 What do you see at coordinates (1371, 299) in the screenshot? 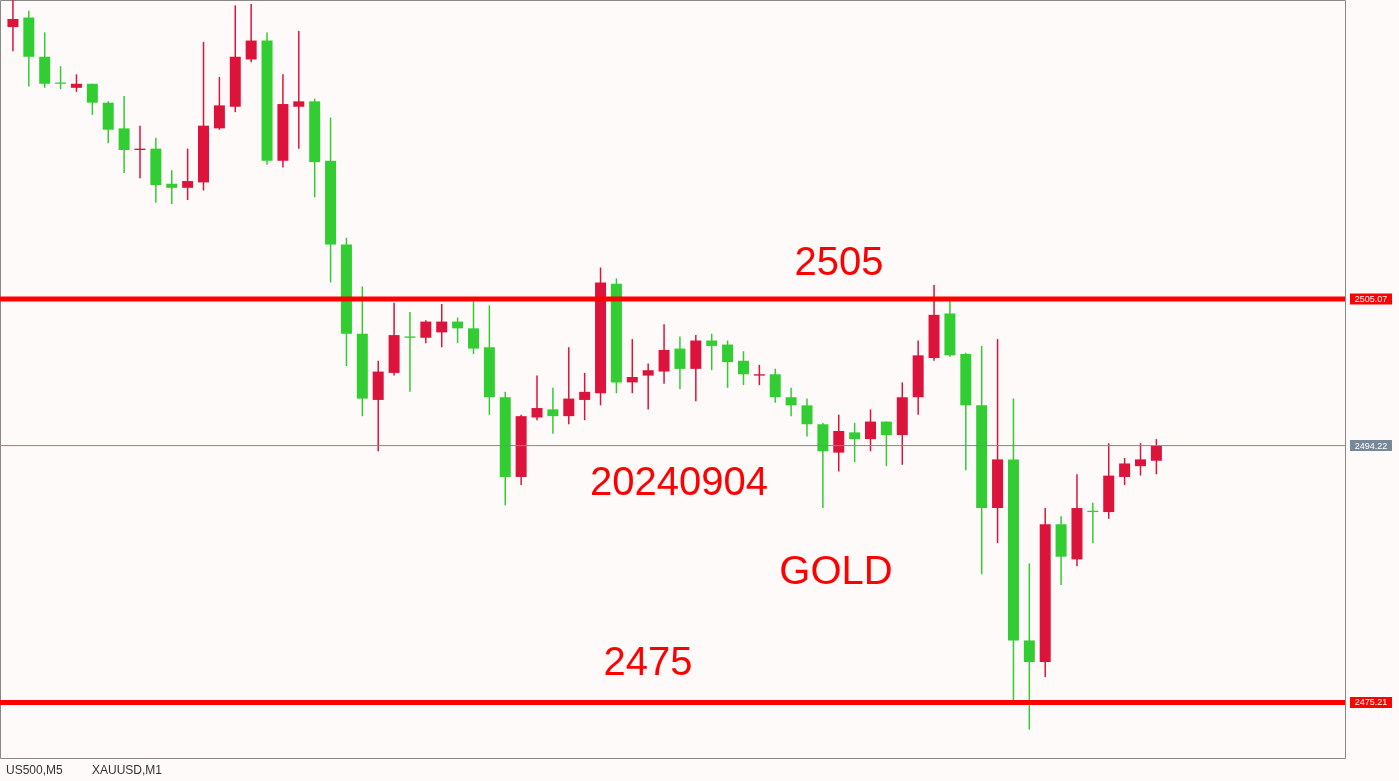
I see `ref-line-label: 2505.07` at bounding box center [1371, 299].